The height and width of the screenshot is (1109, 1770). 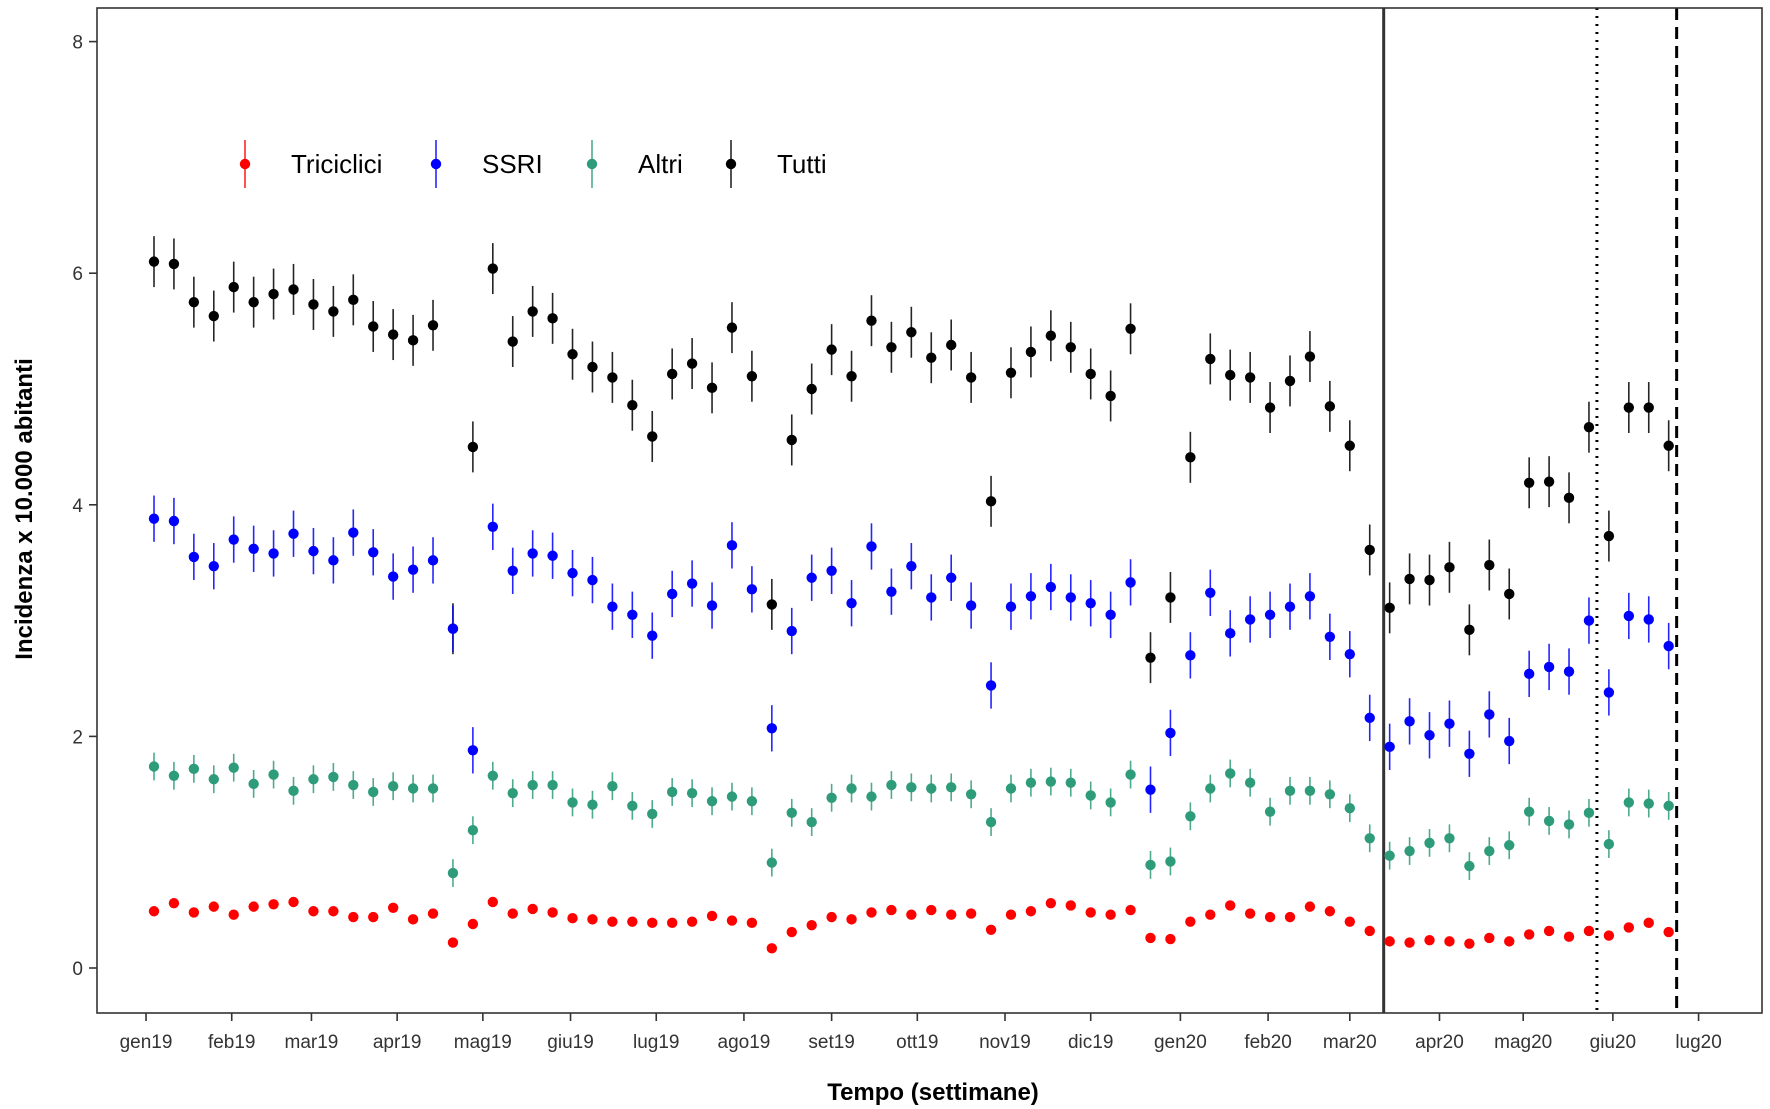 What do you see at coordinates (634, 164) in the screenshot?
I see `legend-item-altri: Altri` at bounding box center [634, 164].